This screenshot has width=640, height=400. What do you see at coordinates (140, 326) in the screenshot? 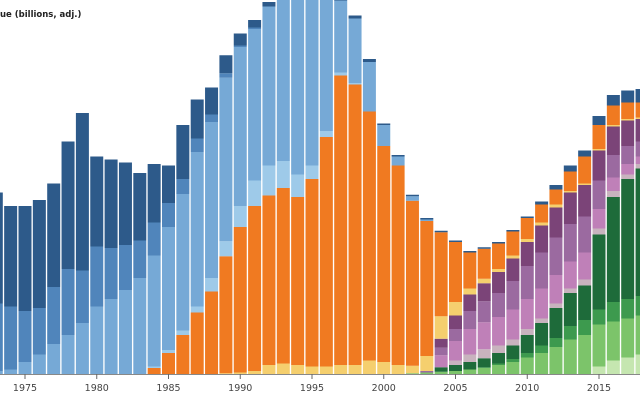
I see `bar-segment-1983-s11` at bounding box center [140, 326].